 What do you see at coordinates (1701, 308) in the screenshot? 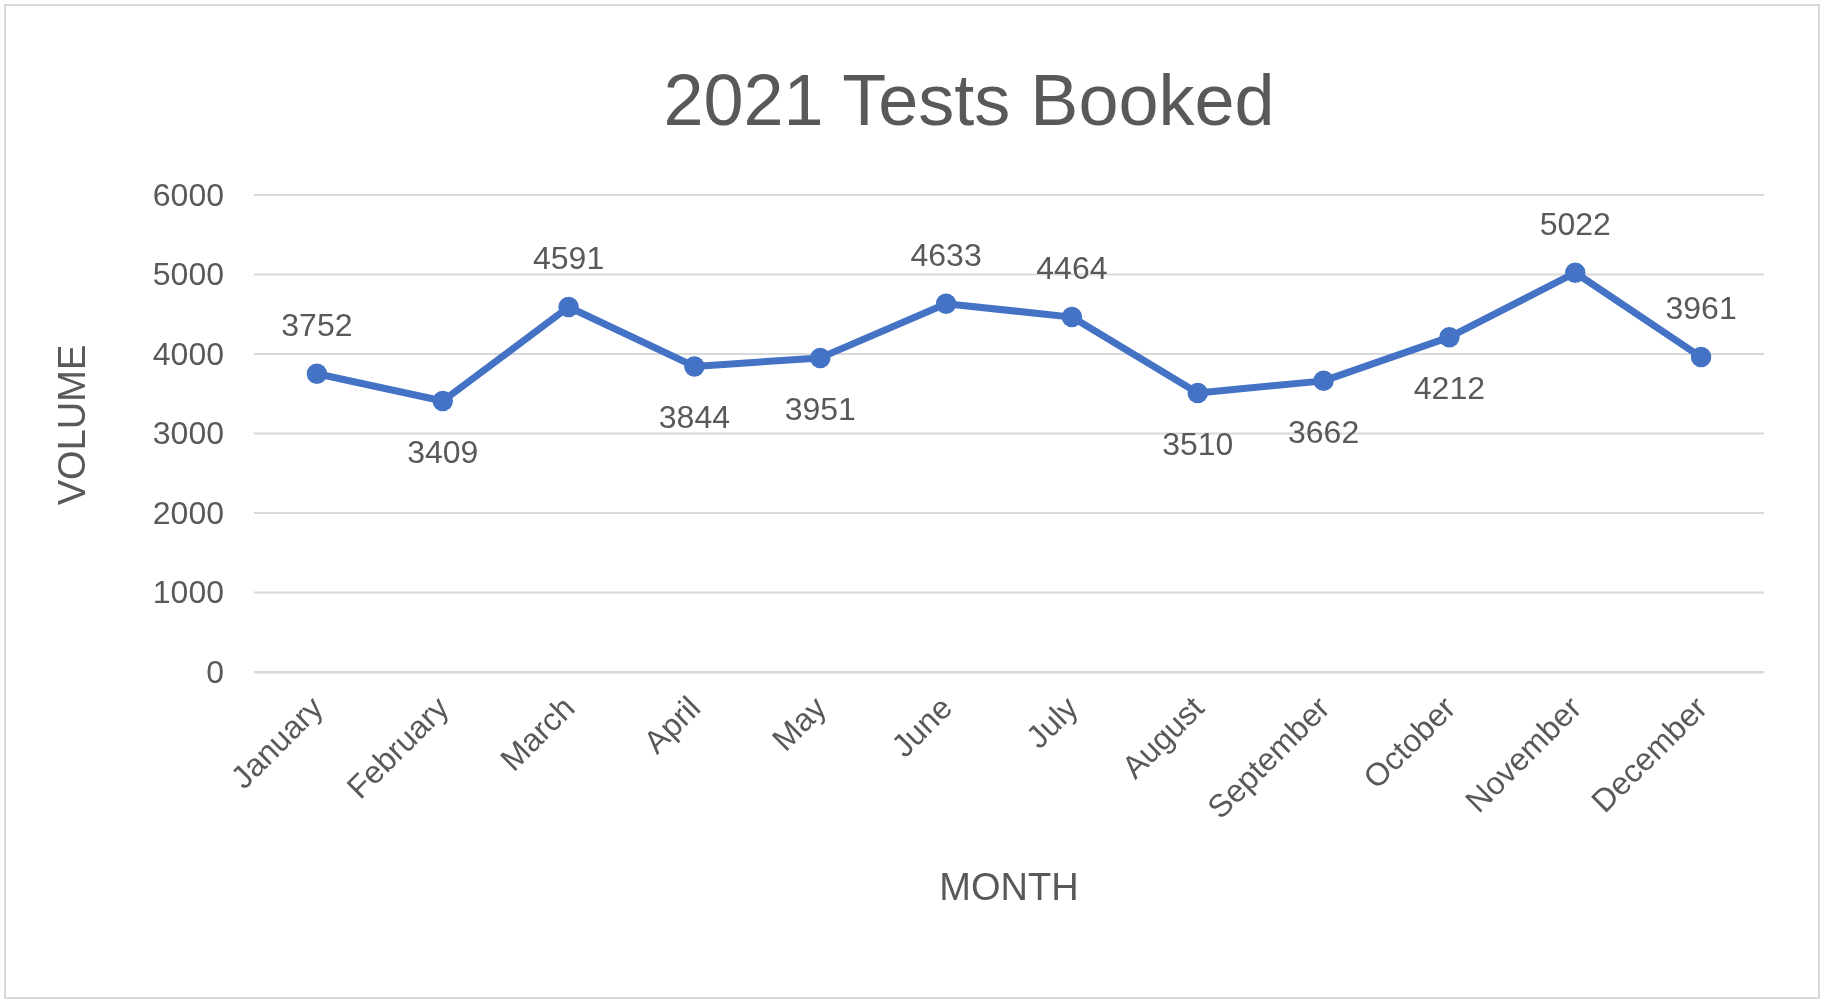
I see `data-label: 3961` at bounding box center [1701, 308].